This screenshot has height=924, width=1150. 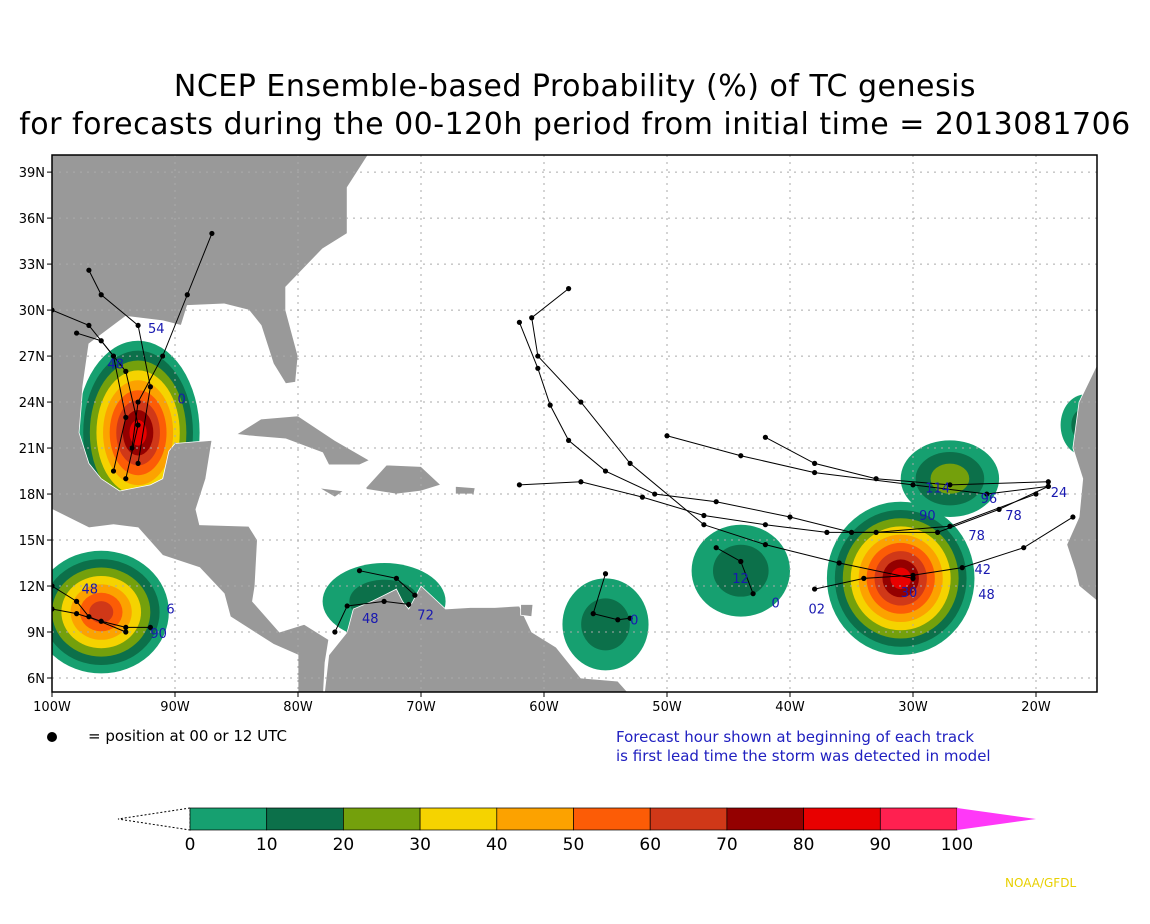 I want to click on lon-label: 50W, so click(x=667, y=707).